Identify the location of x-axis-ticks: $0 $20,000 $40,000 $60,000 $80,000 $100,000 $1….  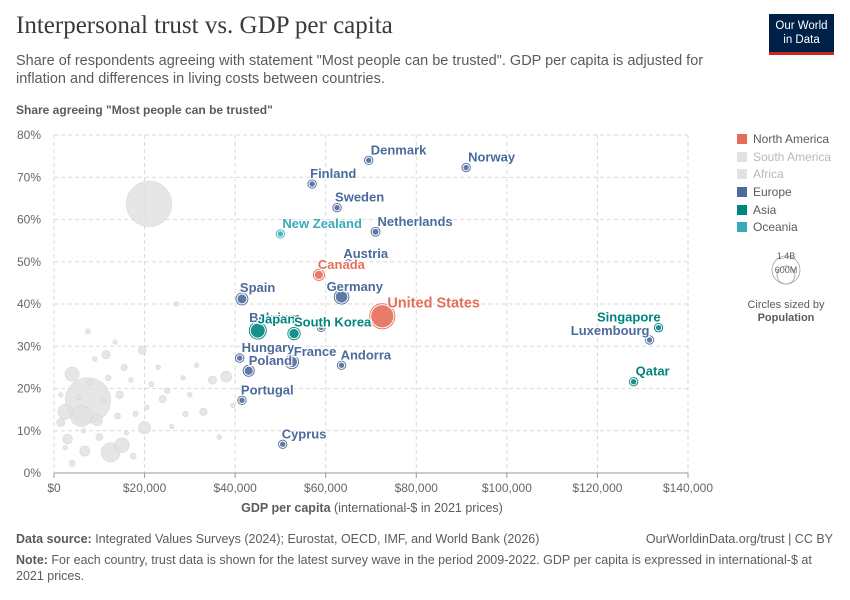
(380, 483).